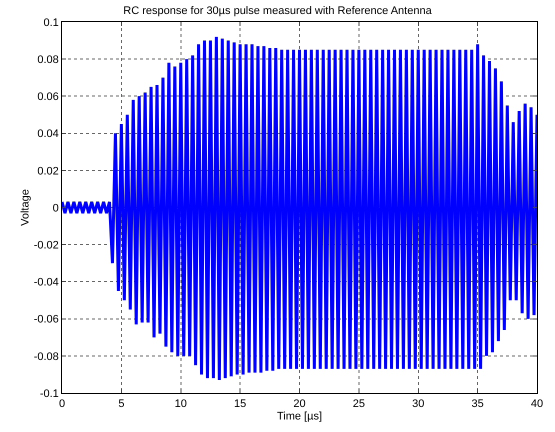 The height and width of the screenshot is (432, 555). Describe the element at coordinates (46, 356) in the screenshot. I see `y-tick-label: -0.08` at that location.